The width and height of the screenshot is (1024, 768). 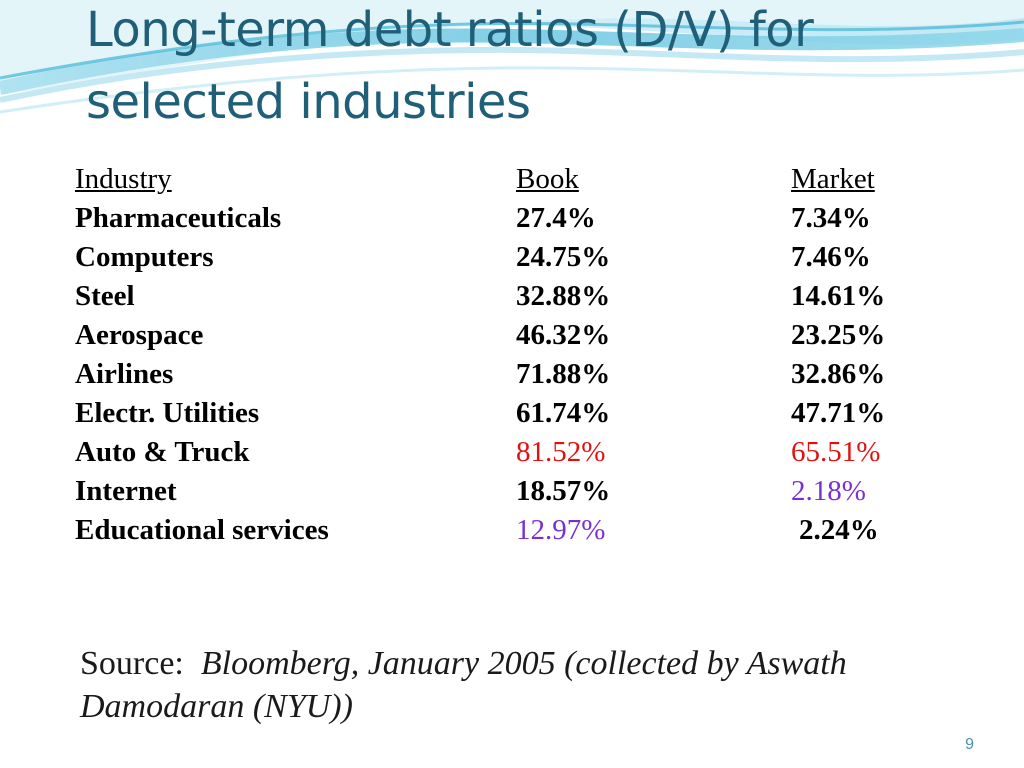 I want to click on source-label: Source:, so click(x=132, y=663).